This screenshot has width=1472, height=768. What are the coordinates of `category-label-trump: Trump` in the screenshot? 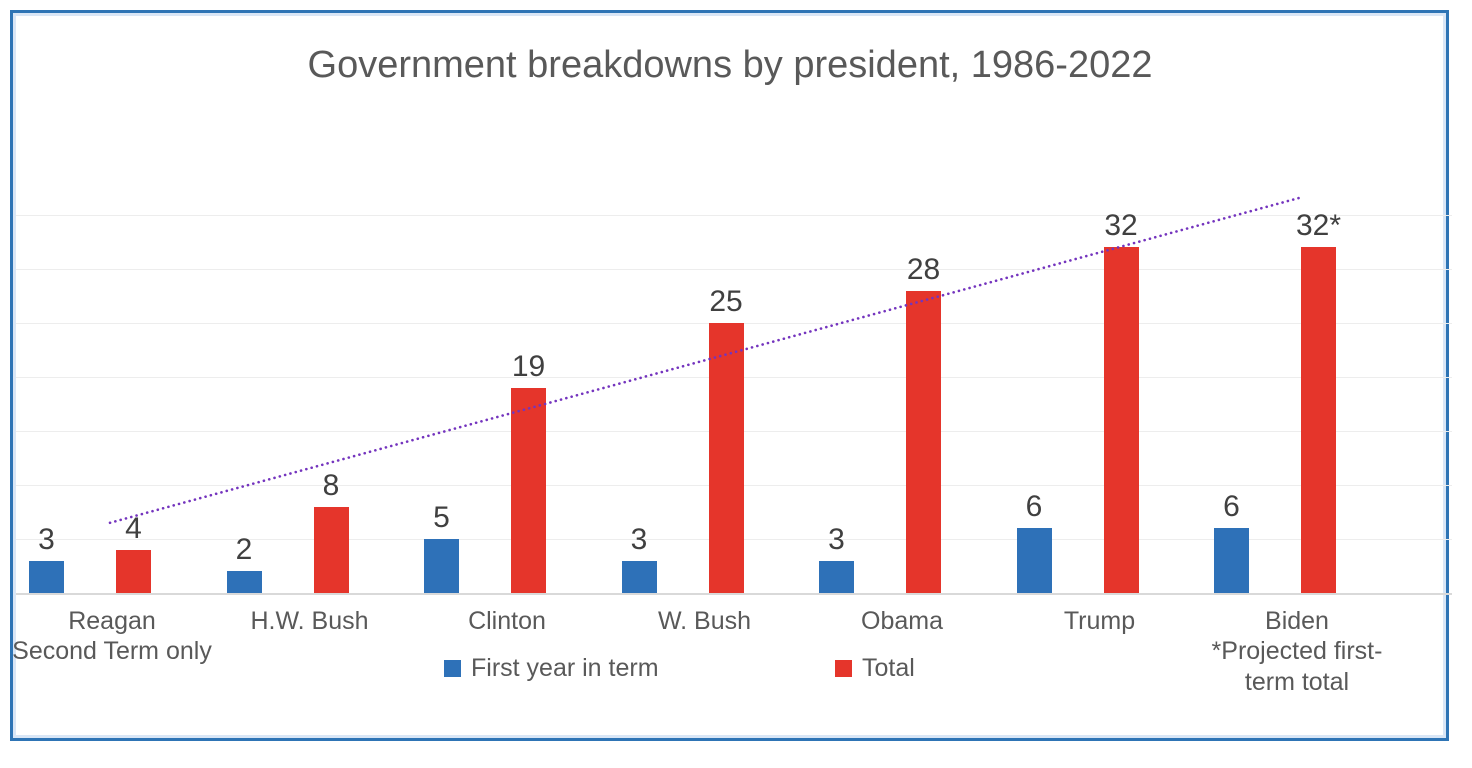 It's located at (1099, 621).